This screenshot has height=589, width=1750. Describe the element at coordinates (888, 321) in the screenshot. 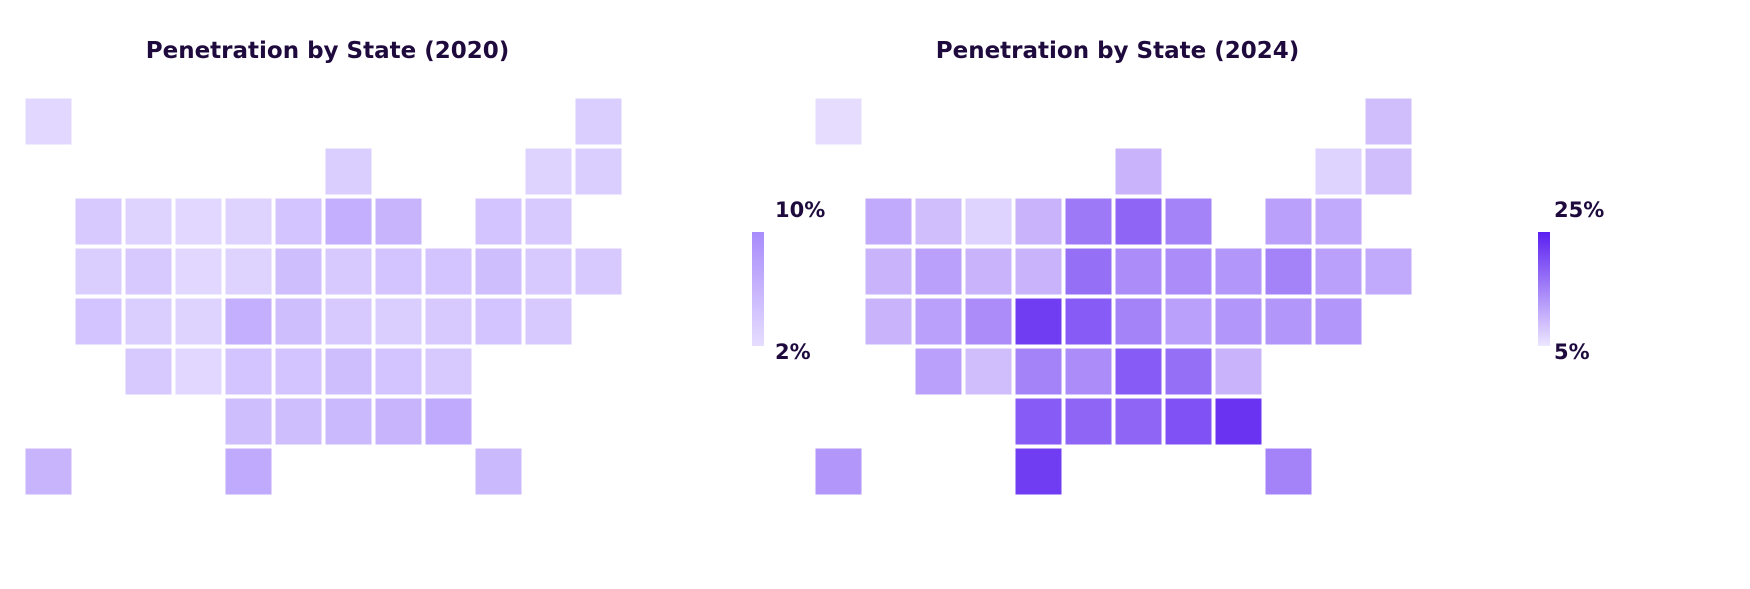

I see `state-ca` at that location.